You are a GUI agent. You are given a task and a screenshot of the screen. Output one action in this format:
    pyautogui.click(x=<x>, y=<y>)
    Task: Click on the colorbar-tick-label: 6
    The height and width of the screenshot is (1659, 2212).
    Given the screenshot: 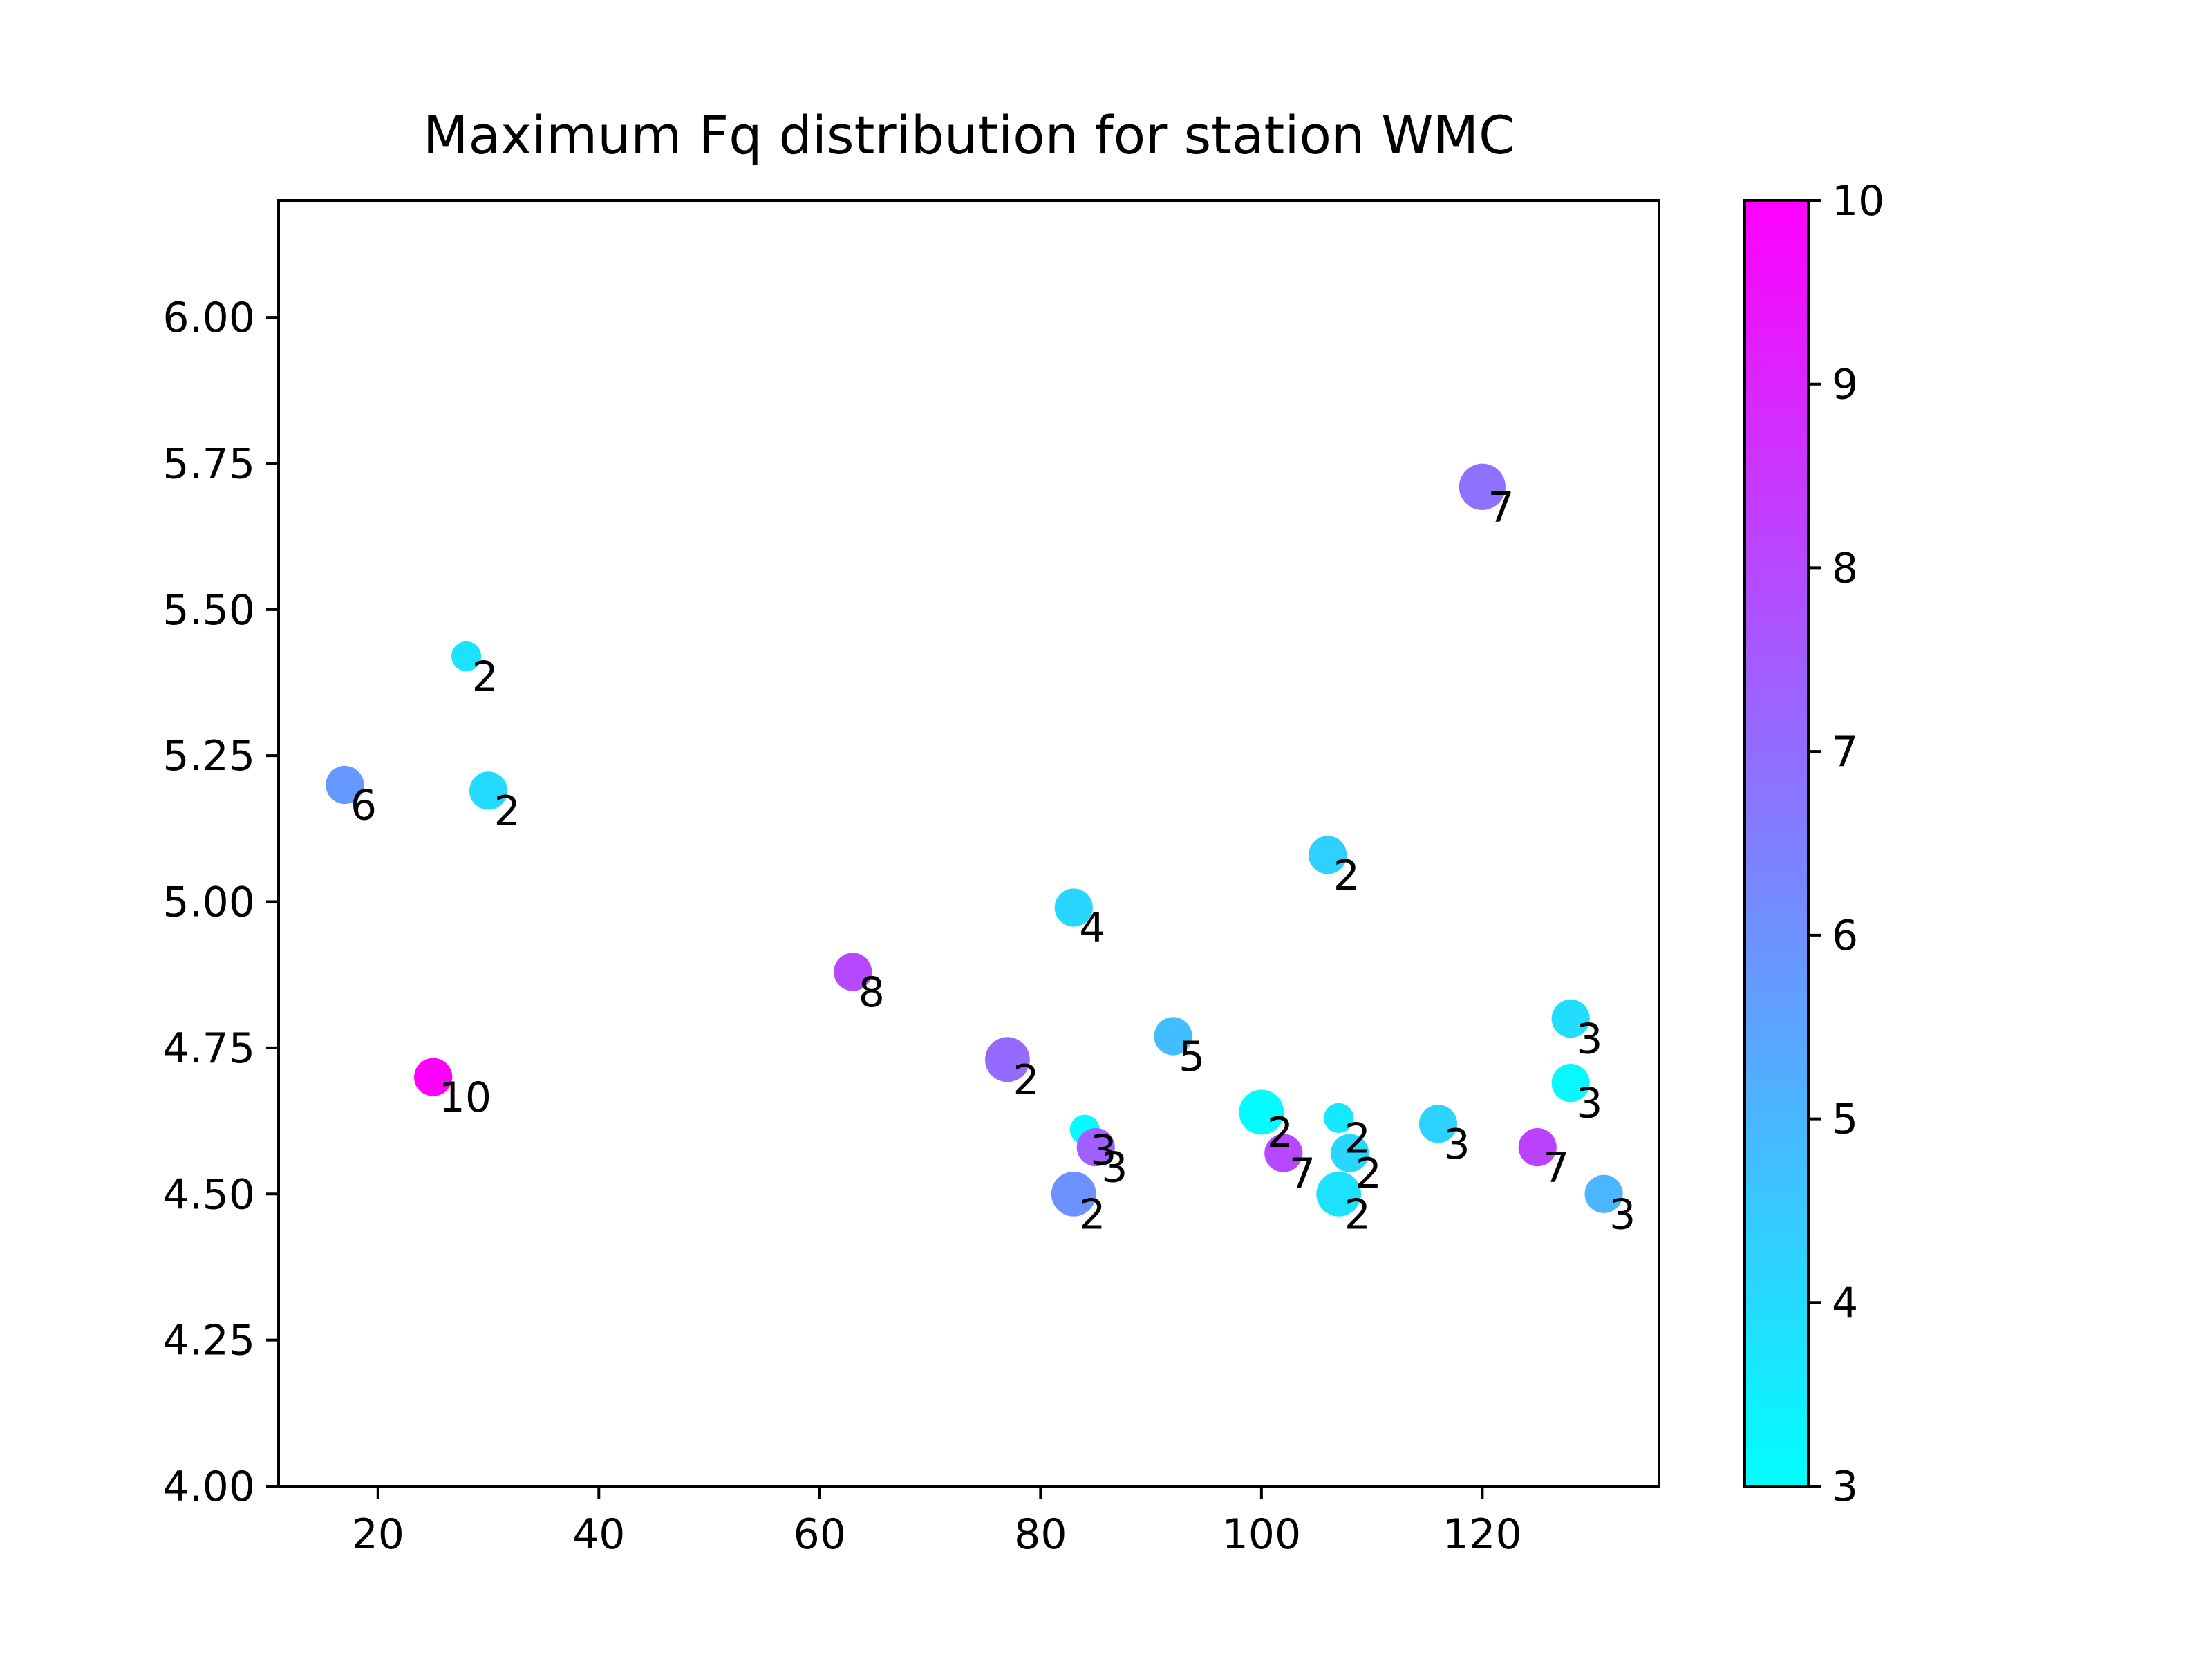 What is the action you would take?
    pyautogui.click(x=1845, y=936)
    